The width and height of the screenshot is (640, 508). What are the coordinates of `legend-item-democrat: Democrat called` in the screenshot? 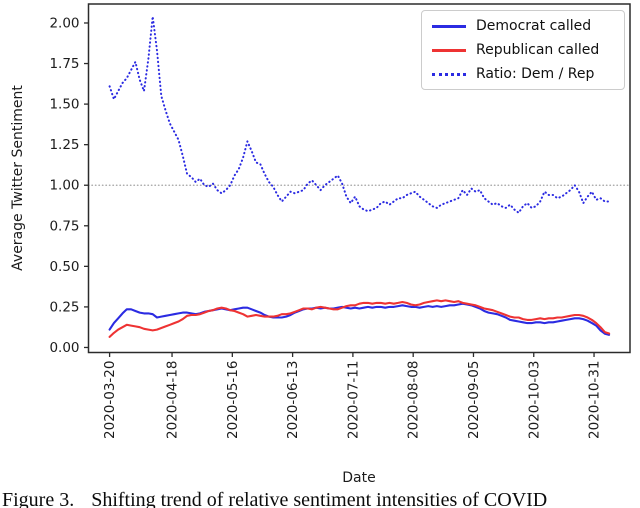 It's located at (523, 26).